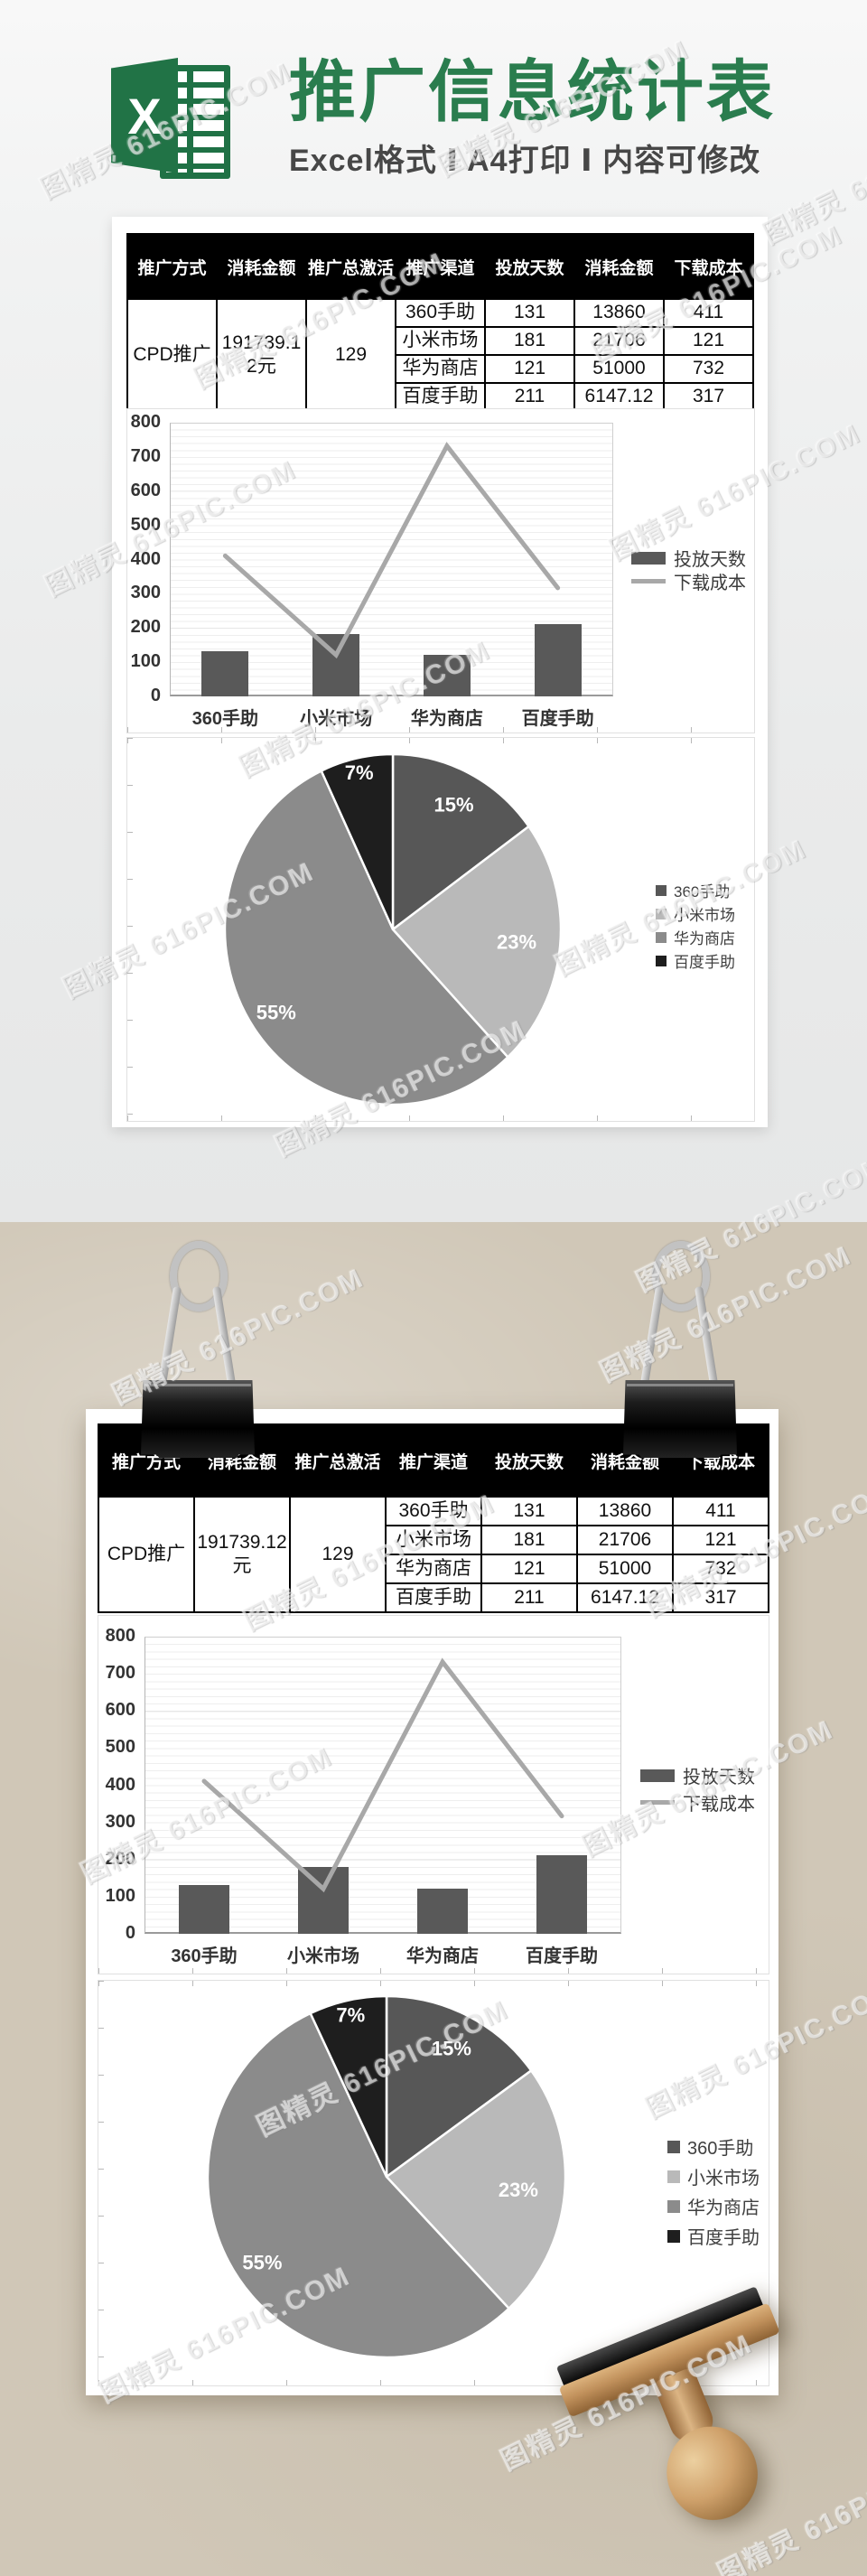  I want to click on legend-label: 投放天数, so click(719, 1777).